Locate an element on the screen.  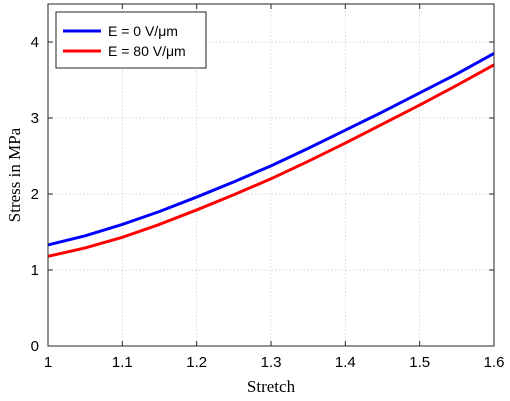
x-tick-label: 1 is located at coordinates (48, 362).